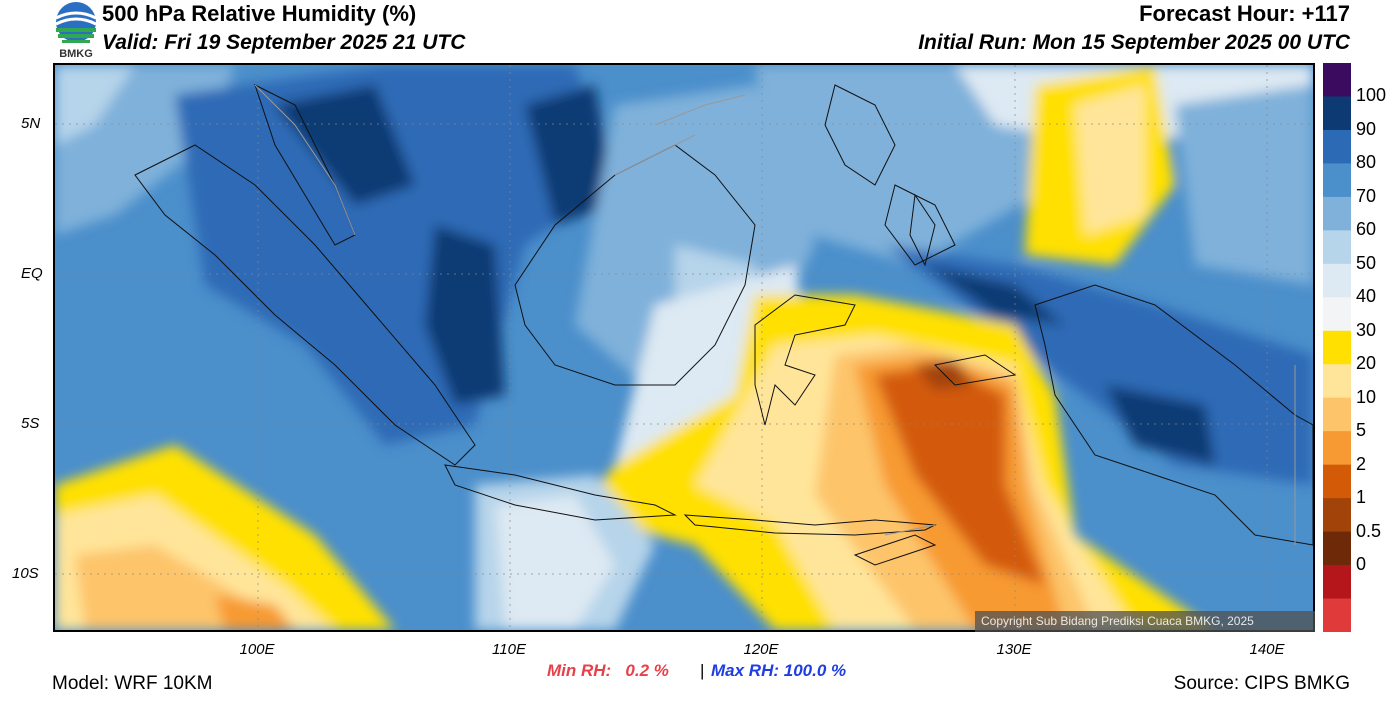 This screenshot has width=1400, height=709. What do you see at coordinates (1014, 649) in the screenshot?
I see `lon-label-130e: 130E` at bounding box center [1014, 649].